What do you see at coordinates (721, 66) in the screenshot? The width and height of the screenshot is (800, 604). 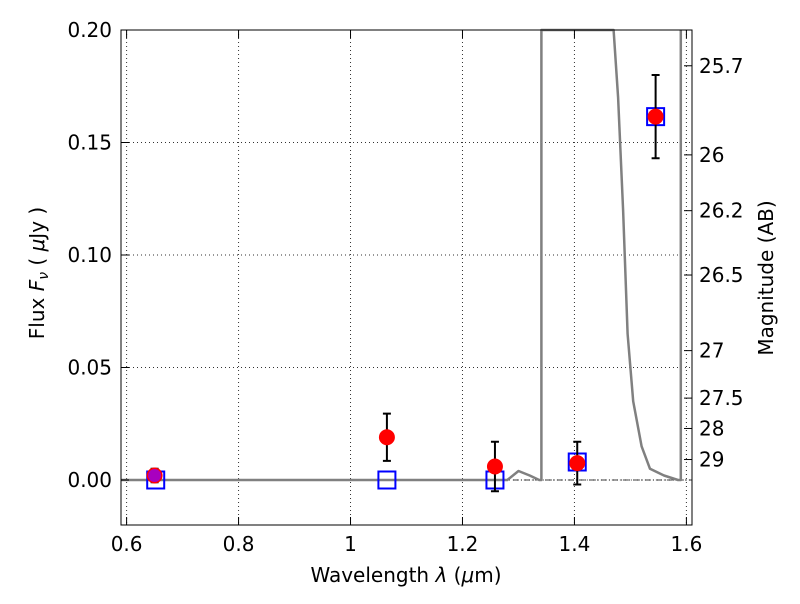 I see `y2-tick-label: 25.7` at bounding box center [721, 66].